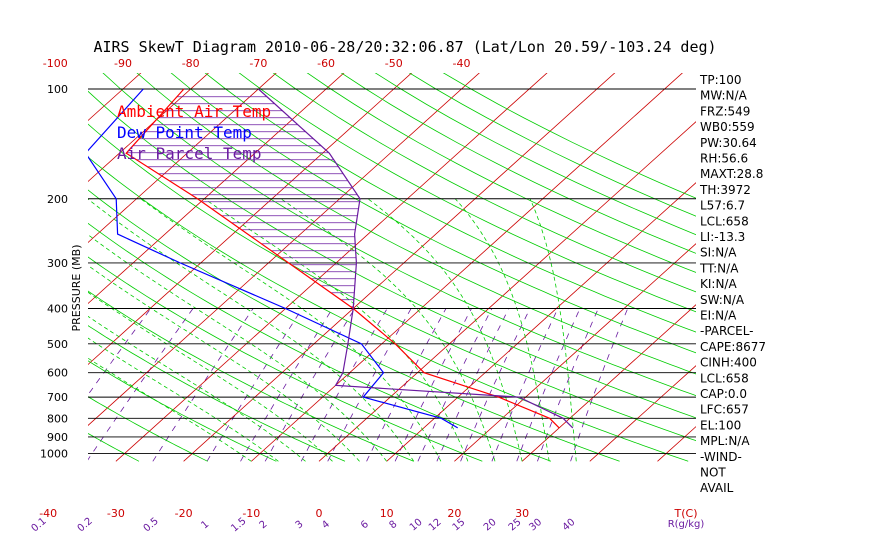 Image resolution: width=870 pixels, height=560 pixels. I want to click on mixing-ratio-tick-label: 0.5, so click(151, 525).